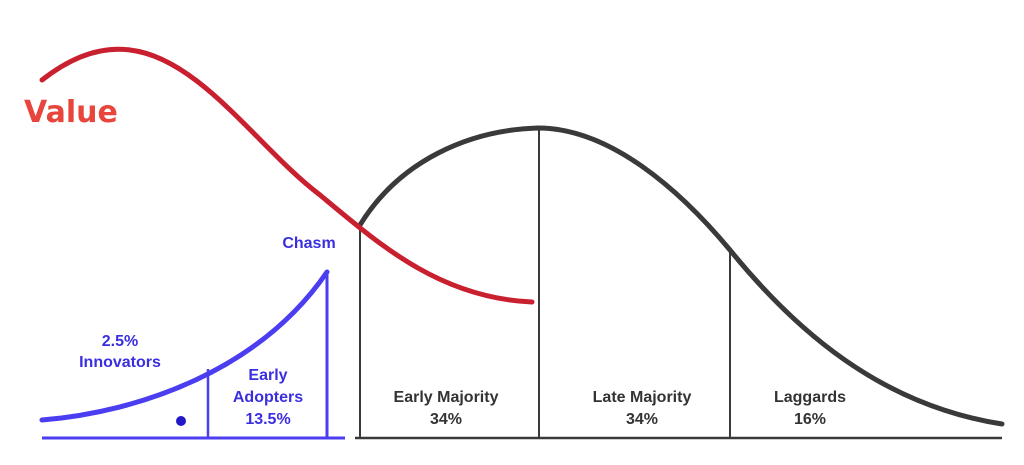 The height and width of the screenshot is (465, 1024). What do you see at coordinates (308, 243) in the screenshot?
I see `chasm-label: Chasm` at bounding box center [308, 243].